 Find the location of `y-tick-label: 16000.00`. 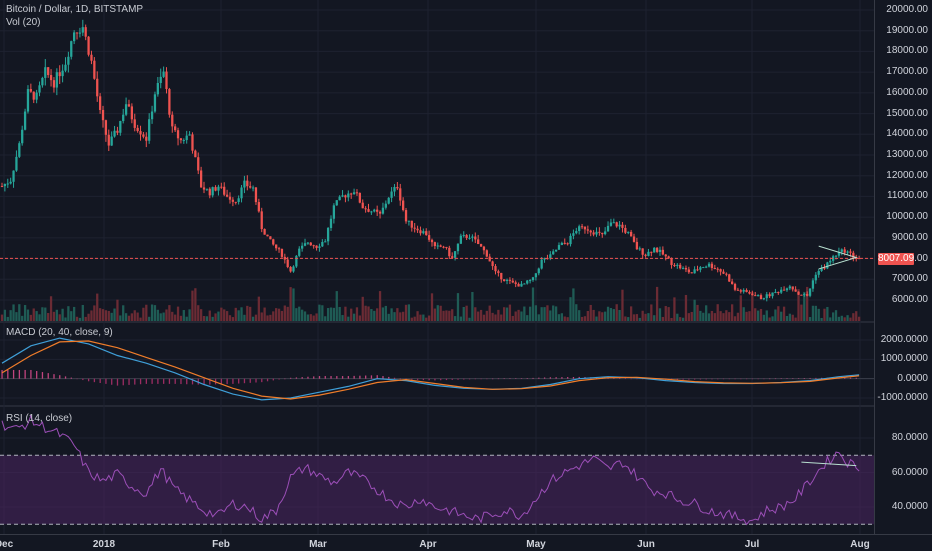

y-tick-label: 16000.00 is located at coordinates (907, 92).